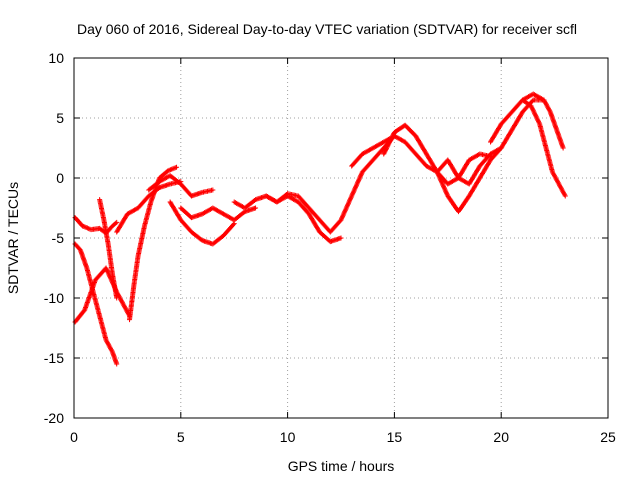 This screenshot has width=640, height=480. What do you see at coordinates (54, 418) in the screenshot?
I see `y-tick-label: -20` at bounding box center [54, 418].